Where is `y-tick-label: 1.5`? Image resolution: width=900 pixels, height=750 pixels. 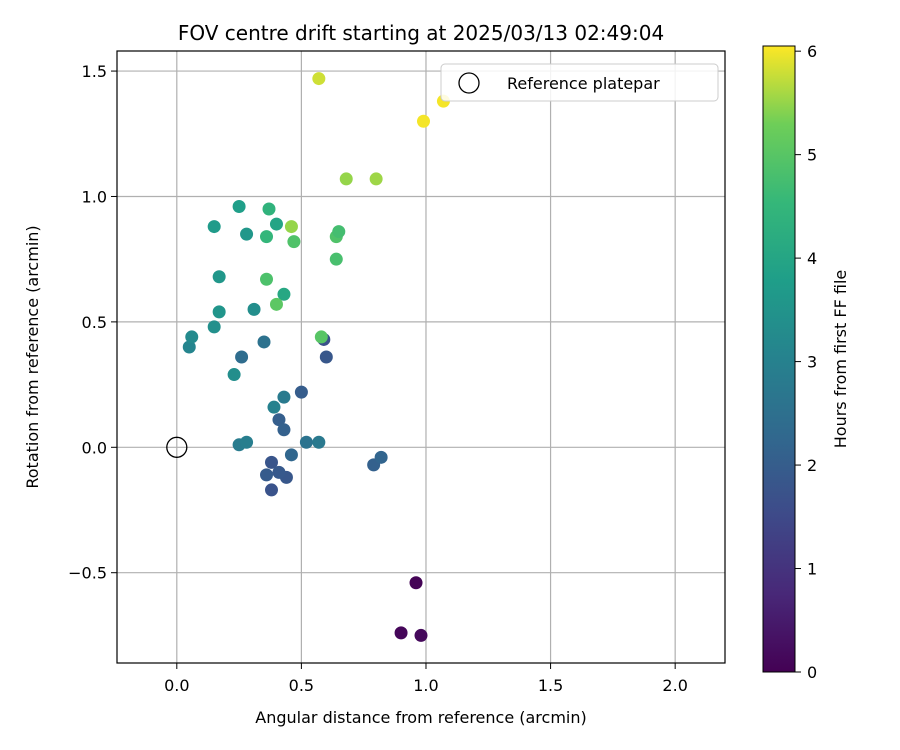
y-tick-label: 1.5 is located at coordinates (94, 71).